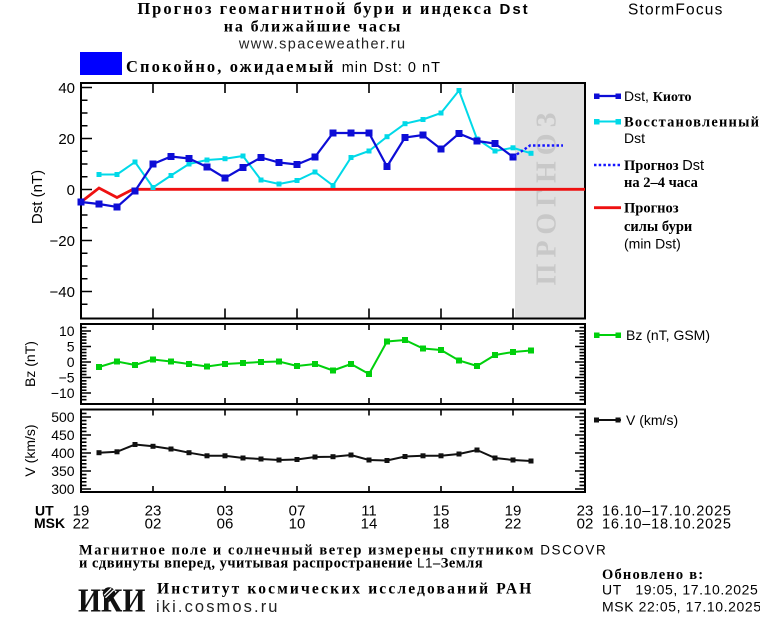 Image resolution: width=760 pixels, height=620 pixels. Describe the element at coordinates (652, 244) in the screenshot. I see `svg-text: (min Dst)` at that location.